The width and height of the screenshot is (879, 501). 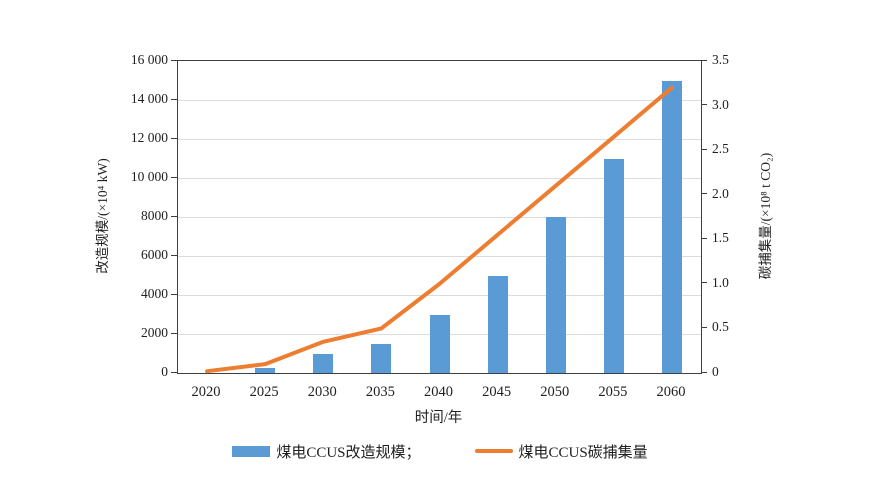 I want to click on x-axis-tick-label: 2060, so click(x=671, y=392).